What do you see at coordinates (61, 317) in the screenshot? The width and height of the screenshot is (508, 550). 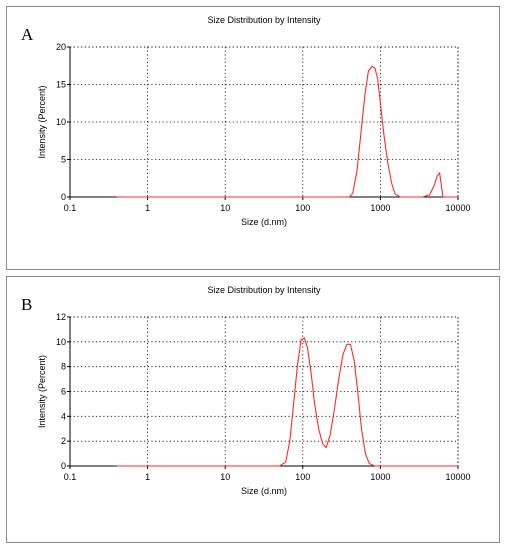 I see `y-tick-label: 12` at bounding box center [61, 317].